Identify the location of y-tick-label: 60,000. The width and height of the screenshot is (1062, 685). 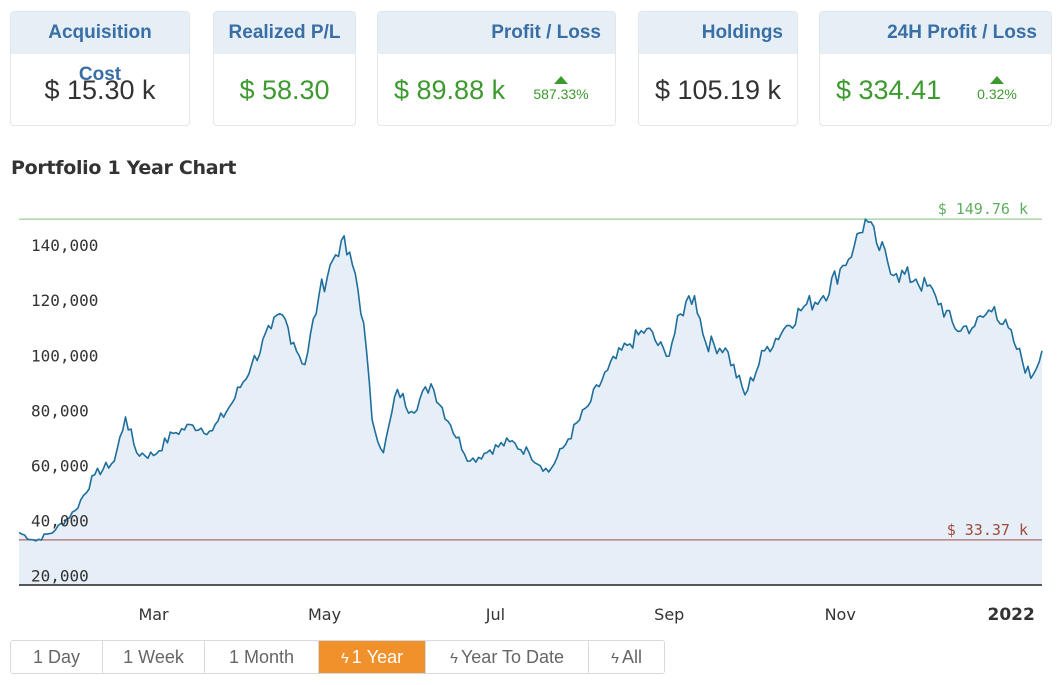
(60, 466).